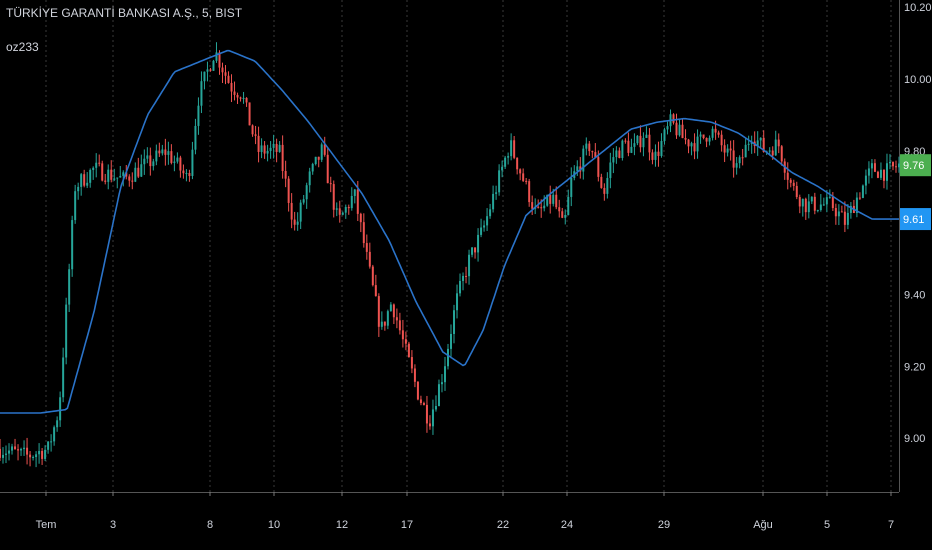 The width and height of the screenshot is (932, 550). I want to click on indicator-label: oz233, so click(22, 47).